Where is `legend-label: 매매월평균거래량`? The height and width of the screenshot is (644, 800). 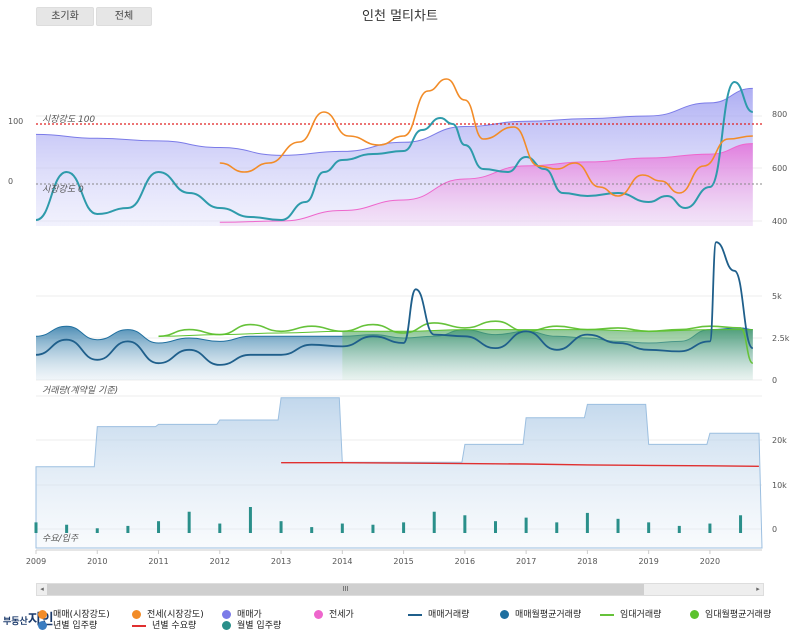
legend-label: 매매월평균거래량 is located at coordinates (548, 615).